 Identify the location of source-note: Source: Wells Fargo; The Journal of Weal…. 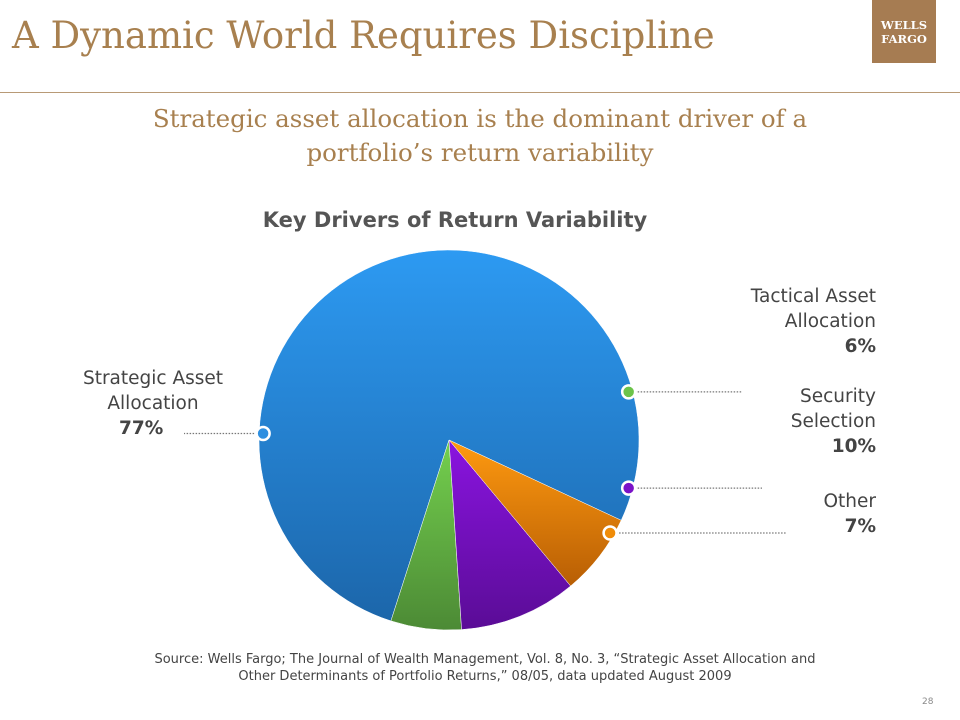
(480, 668).